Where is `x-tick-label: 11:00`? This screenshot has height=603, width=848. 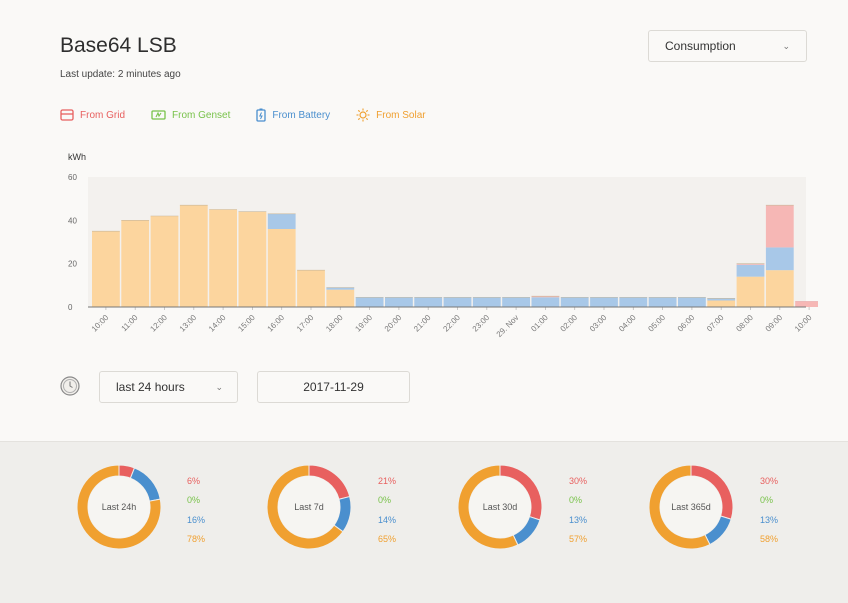 x-tick-label: 11:00 is located at coordinates (130, 323).